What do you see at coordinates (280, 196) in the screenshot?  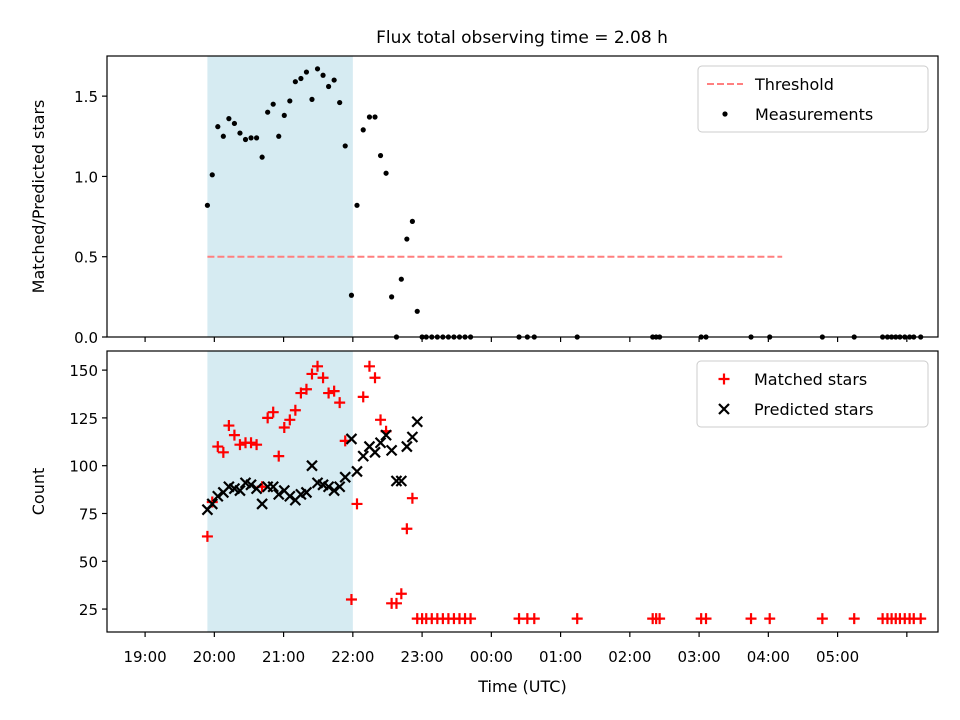 I see `observing-window-top` at bounding box center [280, 196].